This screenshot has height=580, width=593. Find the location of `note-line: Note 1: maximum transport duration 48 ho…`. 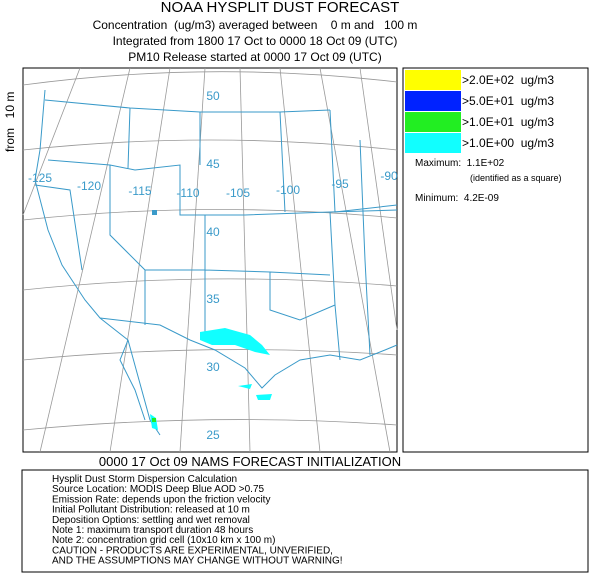

note-line: Note 1: maximum transport duration 48 ho… is located at coordinates (152, 530).